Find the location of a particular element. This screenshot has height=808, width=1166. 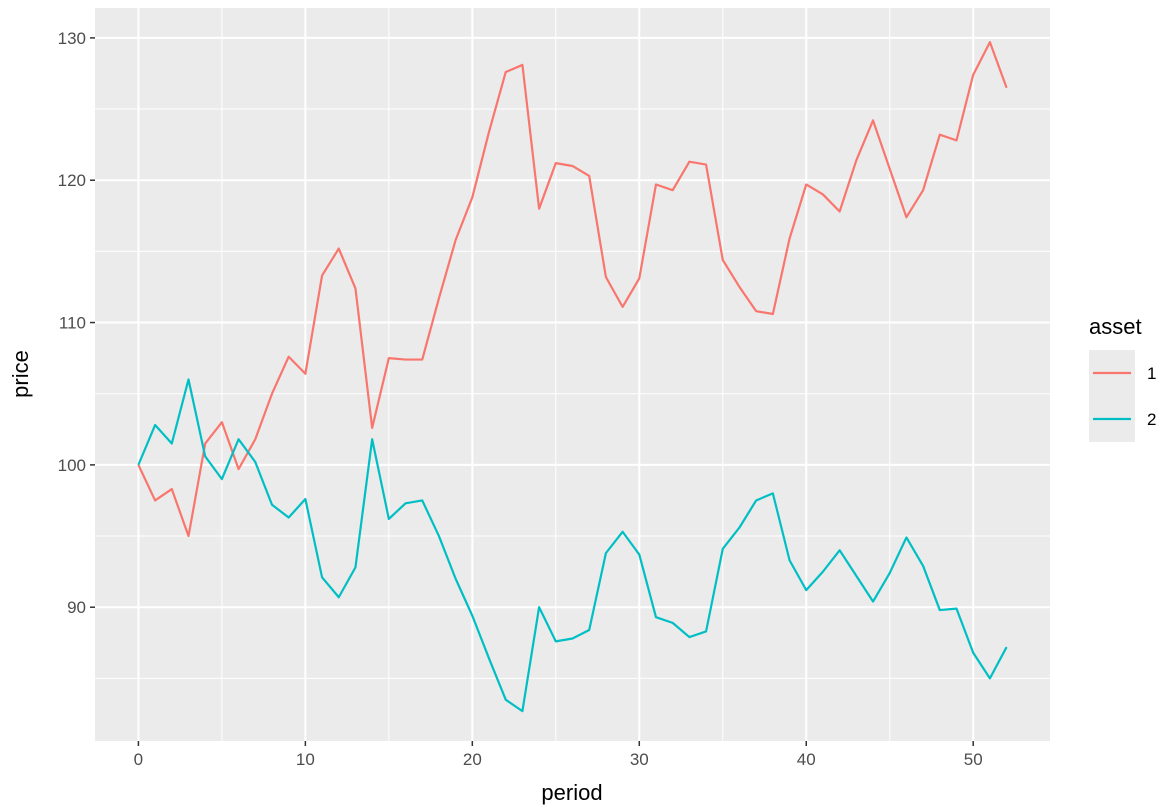

y-axis-title: price is located at coordinates (20, 374).